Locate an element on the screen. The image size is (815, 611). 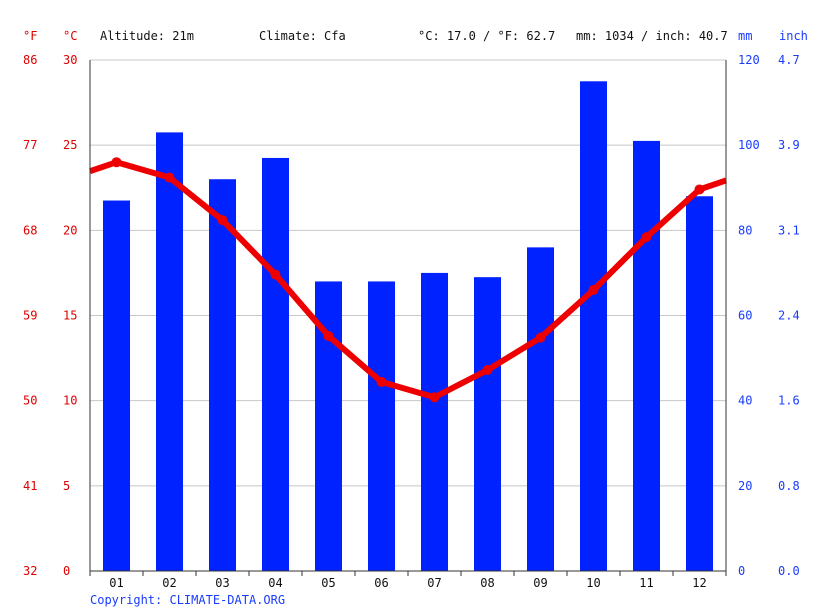
celsius-tick-label: 30 is located at coordinates (70, 60).